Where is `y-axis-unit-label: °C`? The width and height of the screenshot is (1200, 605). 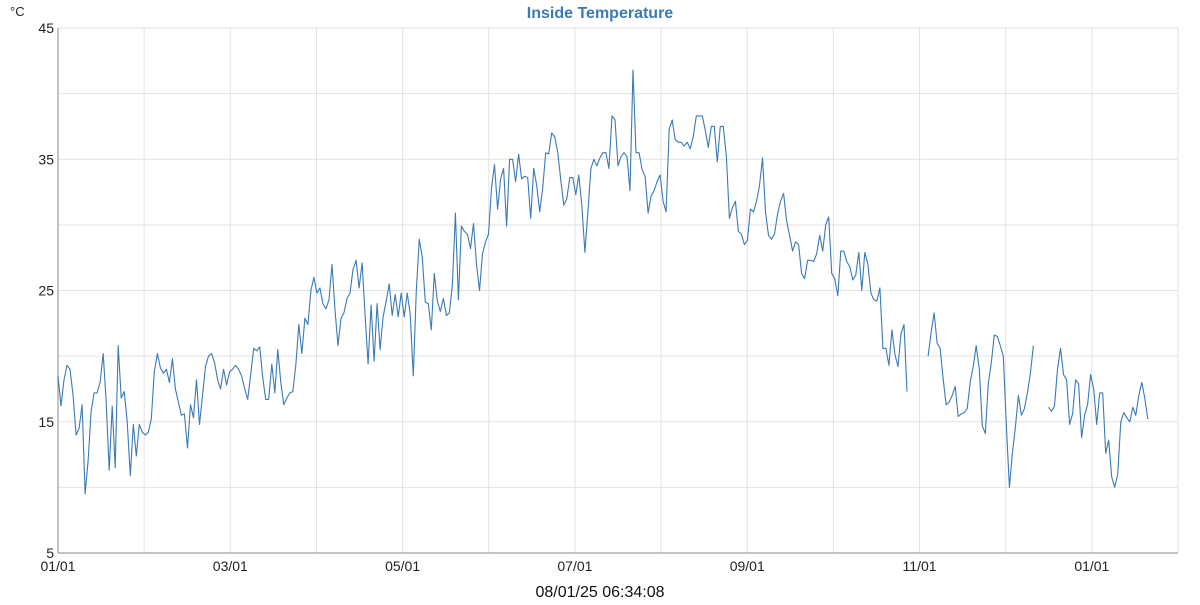 y-axis-unit-label: °C is located at coordinates (17, 11).